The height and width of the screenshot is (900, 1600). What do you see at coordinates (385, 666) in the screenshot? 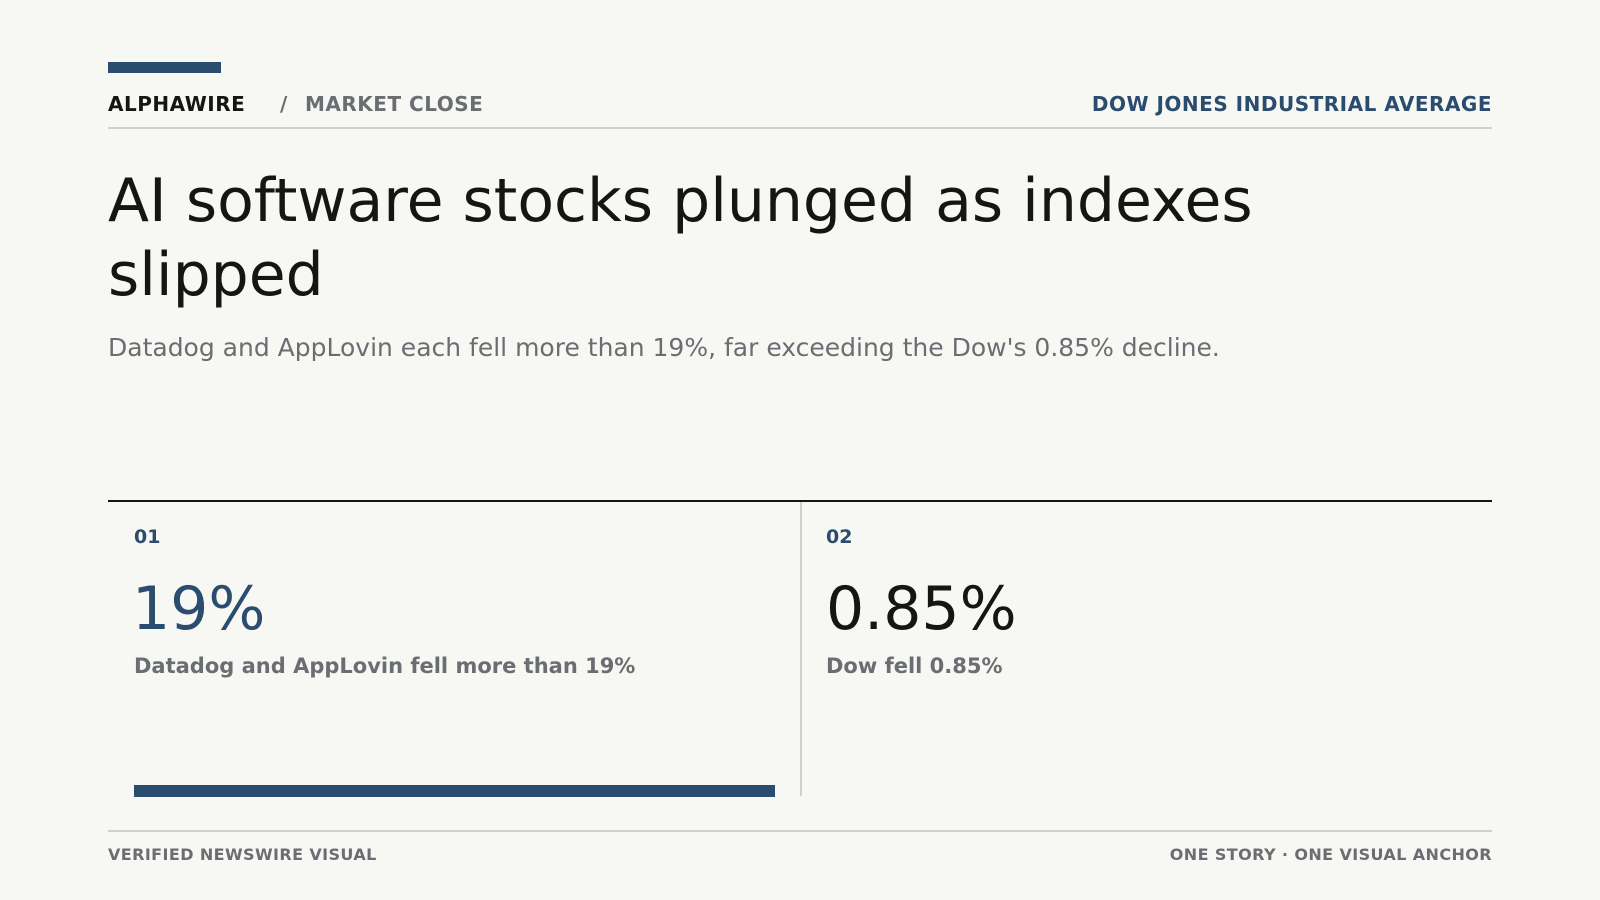
I see `stat-caption: Datadog and AppLovin fell more than 19%` at bounding box center [385, 666].